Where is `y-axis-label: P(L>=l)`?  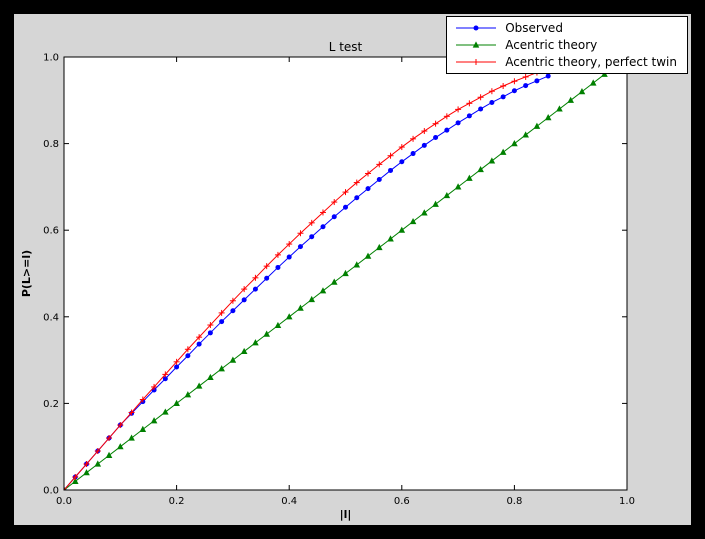
y-axis-label: P(L>=l) is located at coordinates (26, 273).